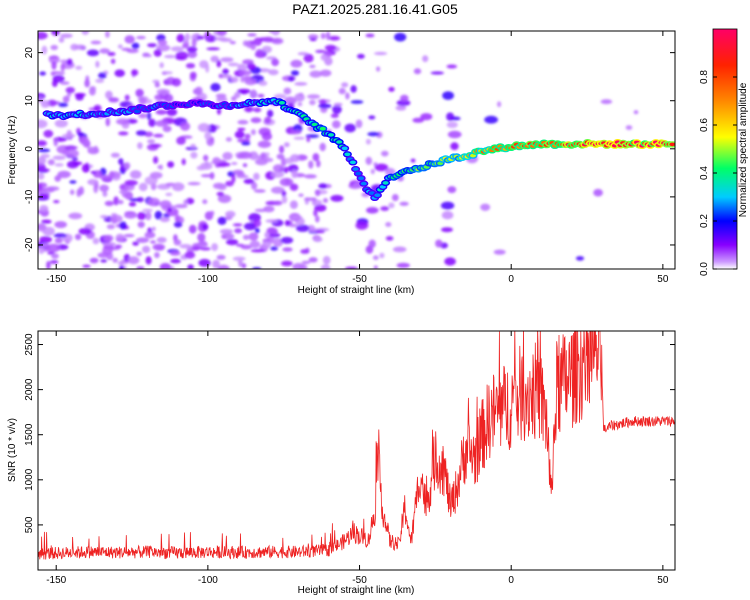 Image resolution: width=750 pixels, height=600 pixels. Describe the element at coordinates (725, 149) in the screenshot. I see `colorbar-scale` at that location.